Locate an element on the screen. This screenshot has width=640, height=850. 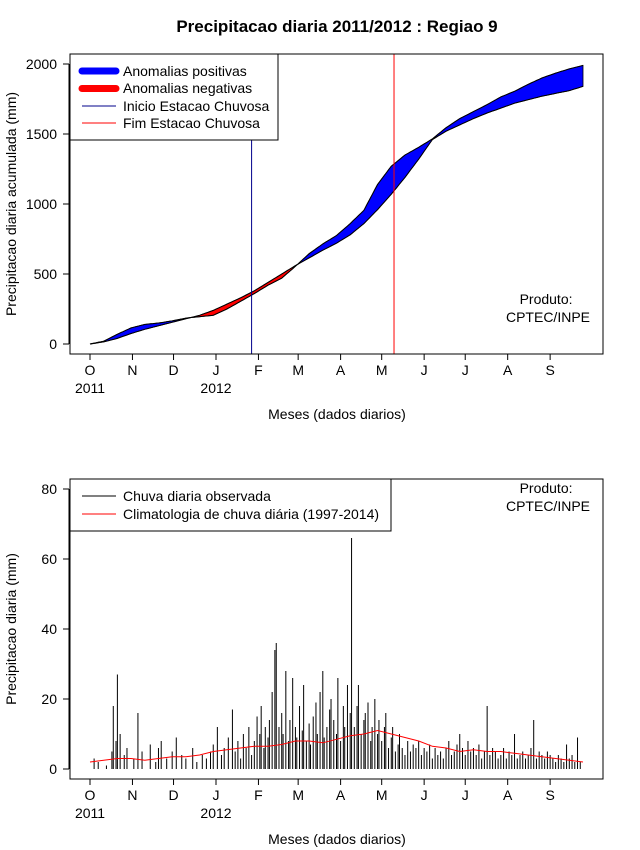
figure-title: Precipitacao diaria 2011/2012 : Regiao 9 is located at coordinates (336, 26).